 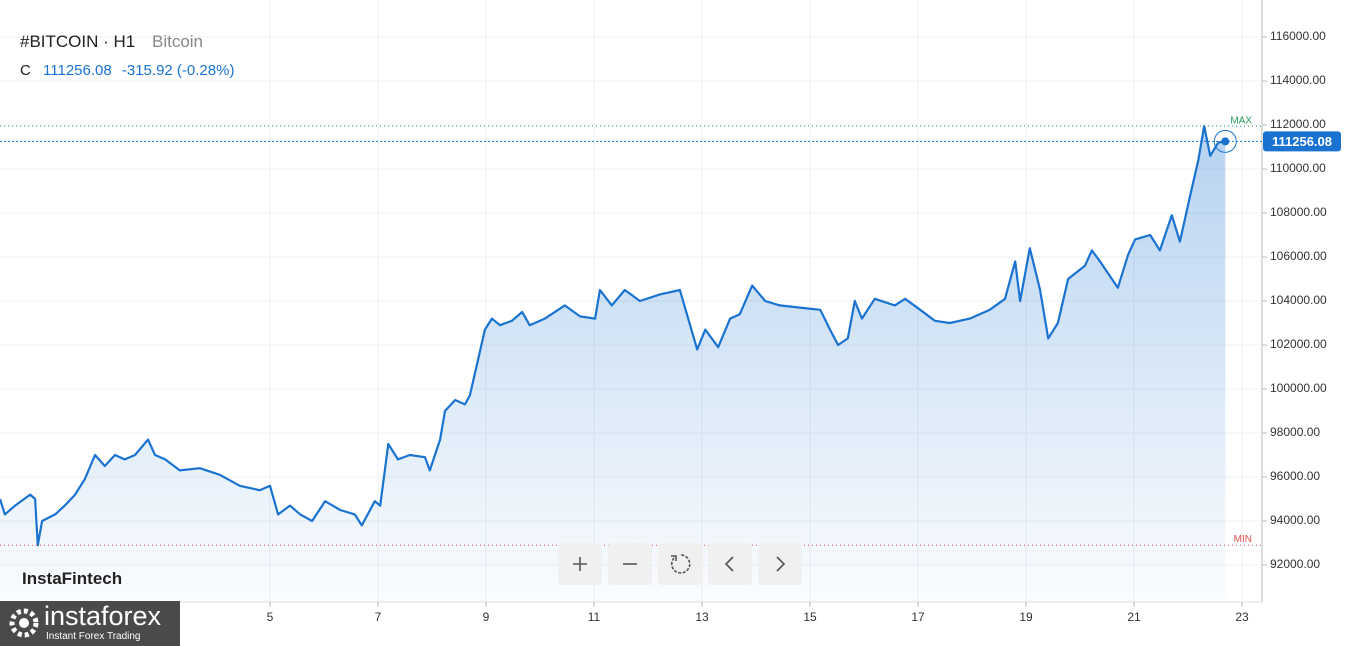 What do you see at coordinates (702, 617) in the screenshot?
I see `x-tick-label: 13` at bounding box center [702, 617].